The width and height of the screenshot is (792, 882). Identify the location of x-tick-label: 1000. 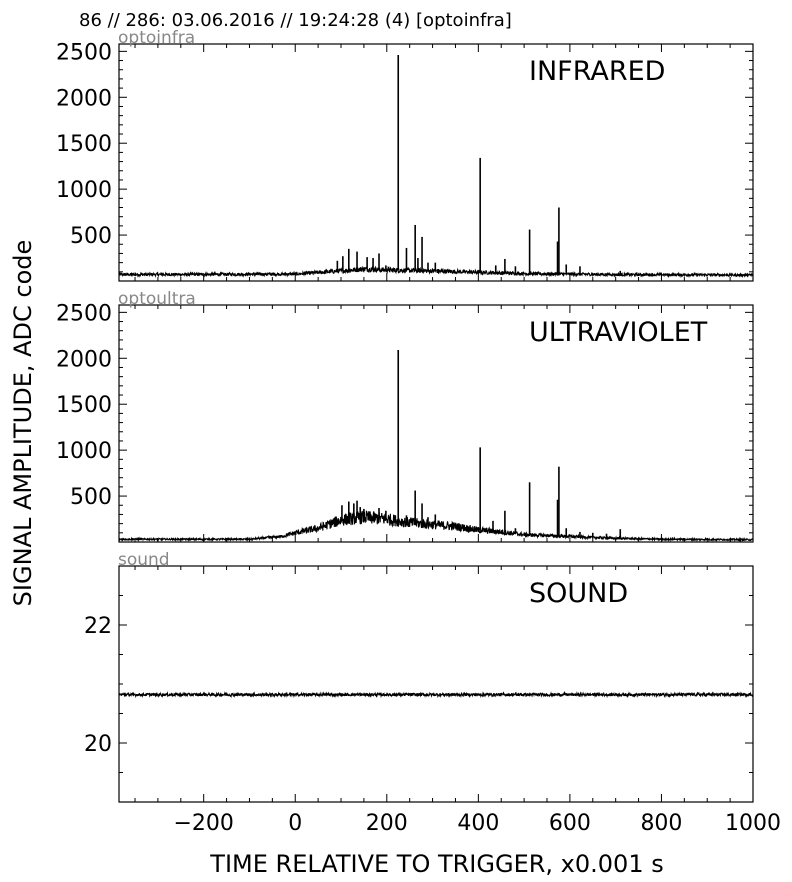
(753, 823).